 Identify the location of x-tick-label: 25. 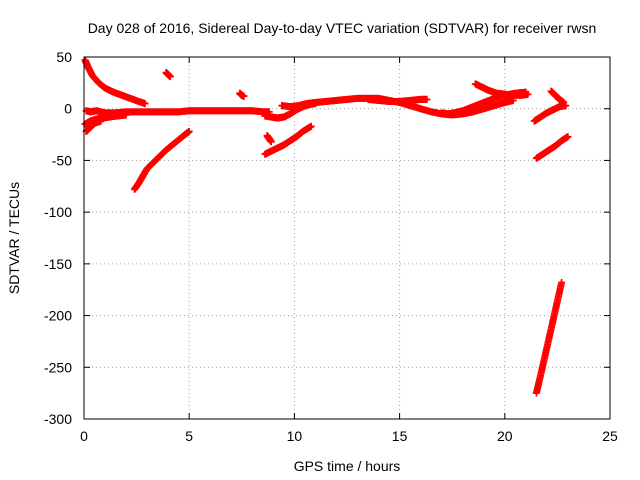
(610, 436).